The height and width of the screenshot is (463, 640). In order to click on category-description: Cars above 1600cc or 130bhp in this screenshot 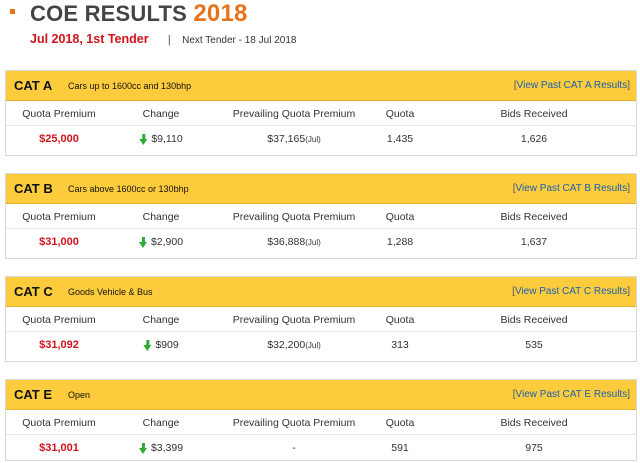, I will do `click(128, 189)`.